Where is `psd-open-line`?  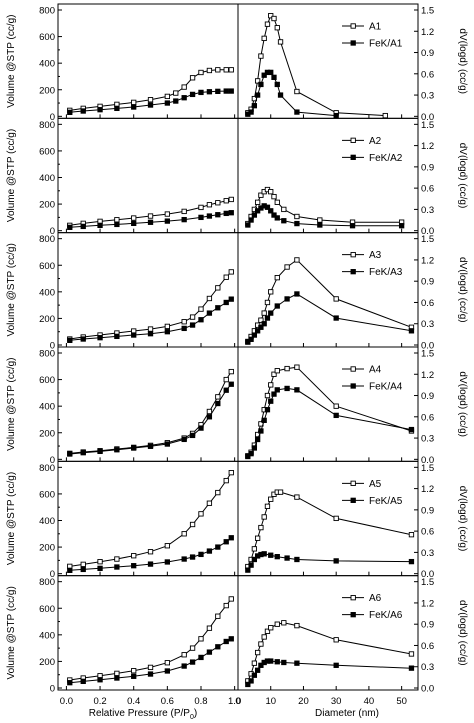 psd-open-line is located at coordinates (329, 652).